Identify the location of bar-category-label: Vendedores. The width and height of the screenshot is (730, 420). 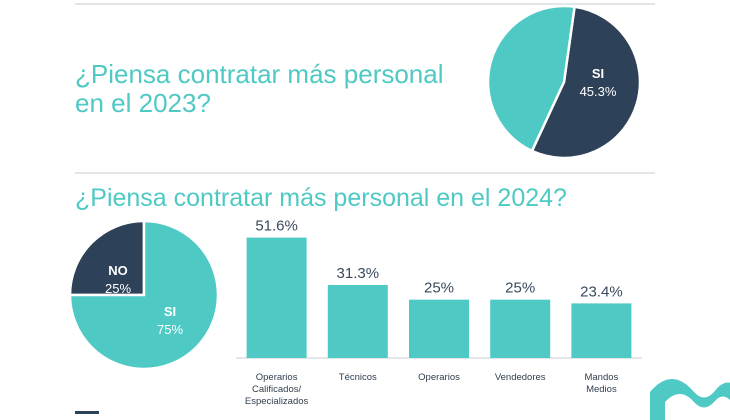
(520, 377).